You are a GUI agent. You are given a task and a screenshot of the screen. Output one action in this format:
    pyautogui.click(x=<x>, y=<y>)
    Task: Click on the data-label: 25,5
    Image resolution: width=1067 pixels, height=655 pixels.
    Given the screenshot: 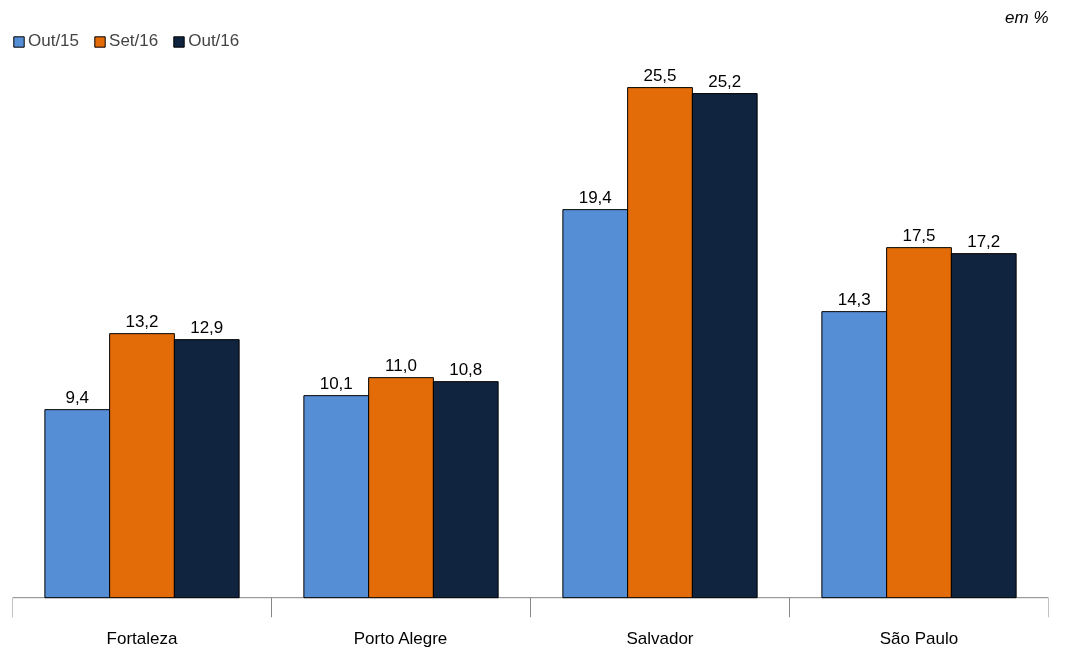 What is the action you would take?
    pyautogui.click(x=660, y=75)
    